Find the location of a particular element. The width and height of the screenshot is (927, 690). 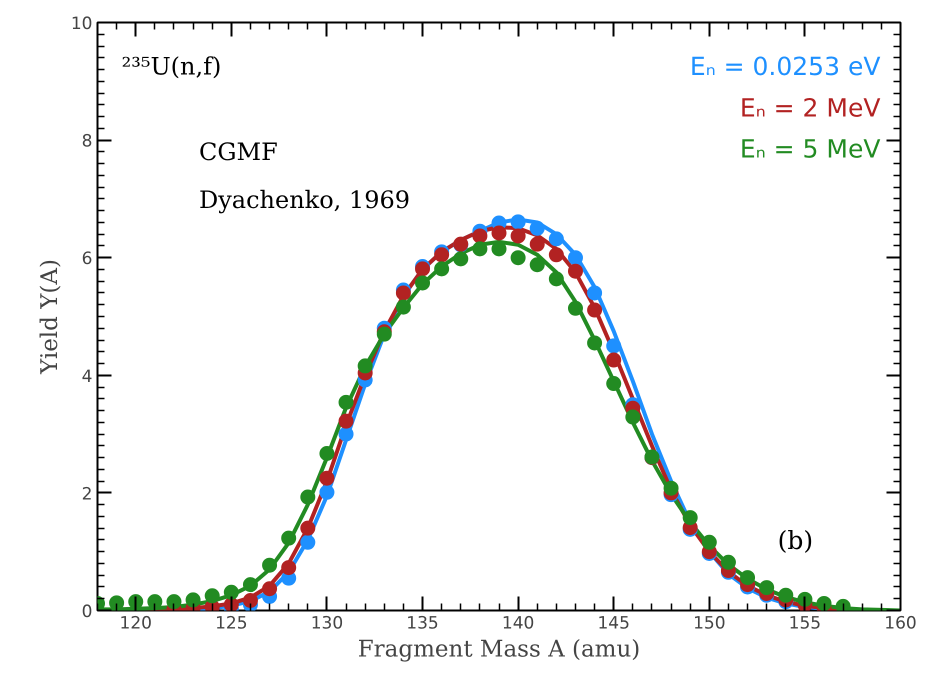

text: Eₙ = 0.0253 eV is located at coordinates (785, 67).